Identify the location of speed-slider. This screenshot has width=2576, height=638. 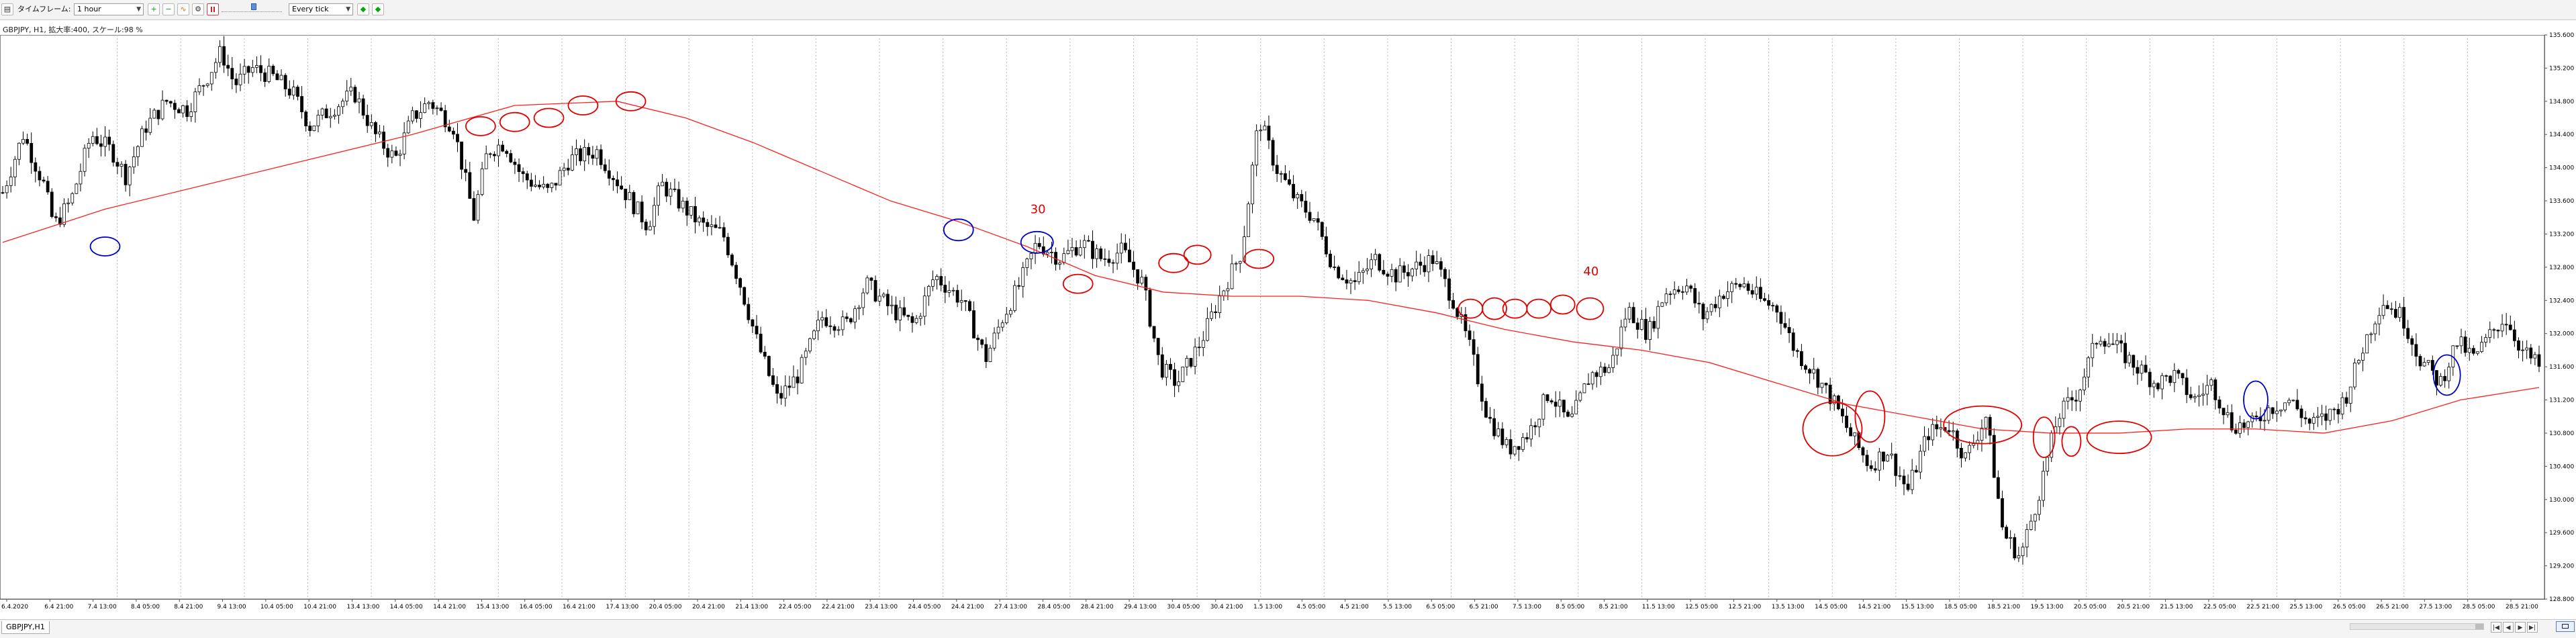
(252, 9).